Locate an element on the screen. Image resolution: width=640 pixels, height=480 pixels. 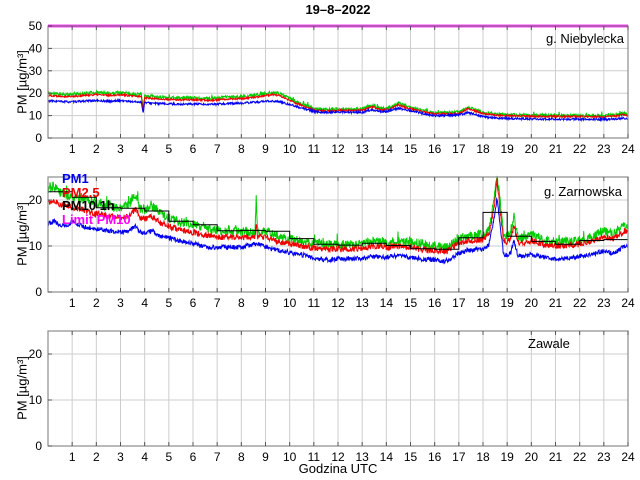
station-label-niebylecka: g. Niebylecka is located at coordinates (584, 38).